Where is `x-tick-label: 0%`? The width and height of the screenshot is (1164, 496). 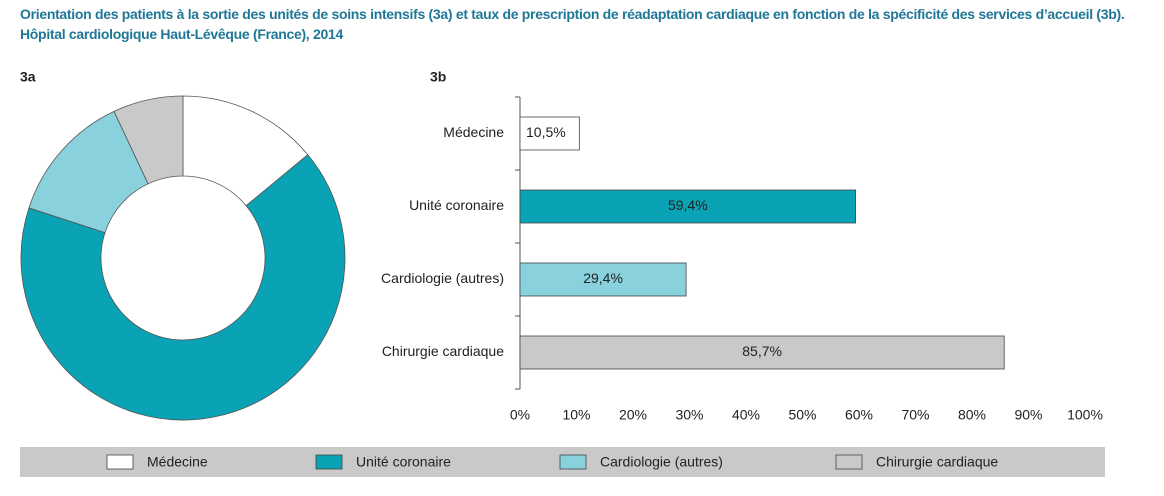
x-tick-label: 0% is located at coordinates (520, 415).